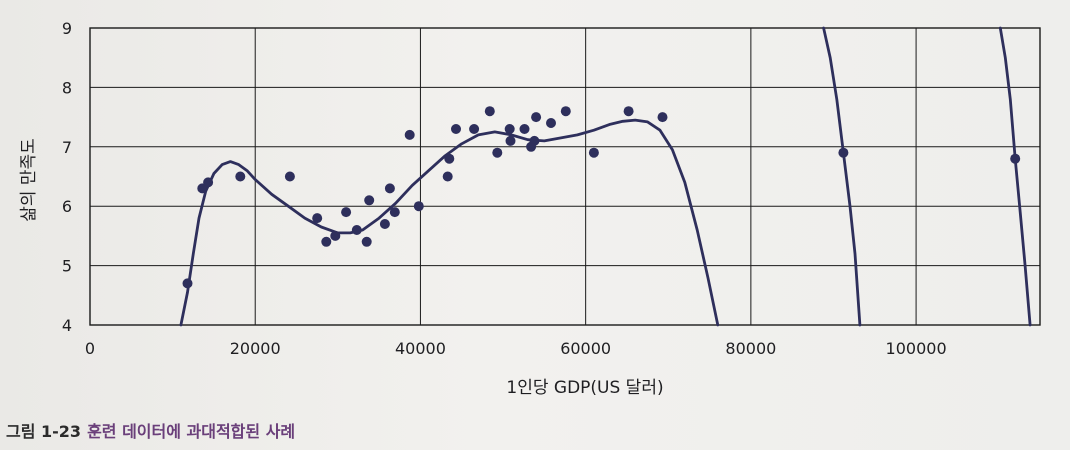  What do you see at coordinates (67, 28) in the screenshot?
I see `y-tick-label: 9` at bounding box center [67, 28].